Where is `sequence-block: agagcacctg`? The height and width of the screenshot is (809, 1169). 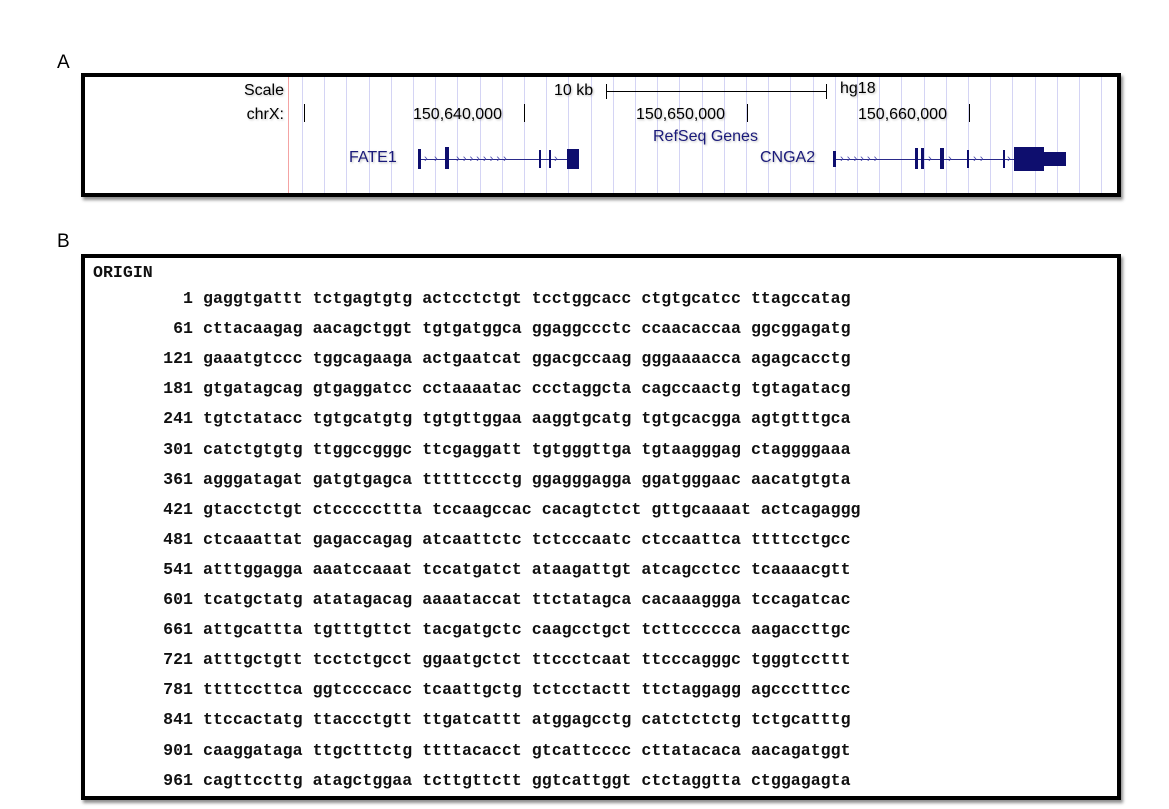
sequence-block: agagcacctg is located at coordinates (800, 359).